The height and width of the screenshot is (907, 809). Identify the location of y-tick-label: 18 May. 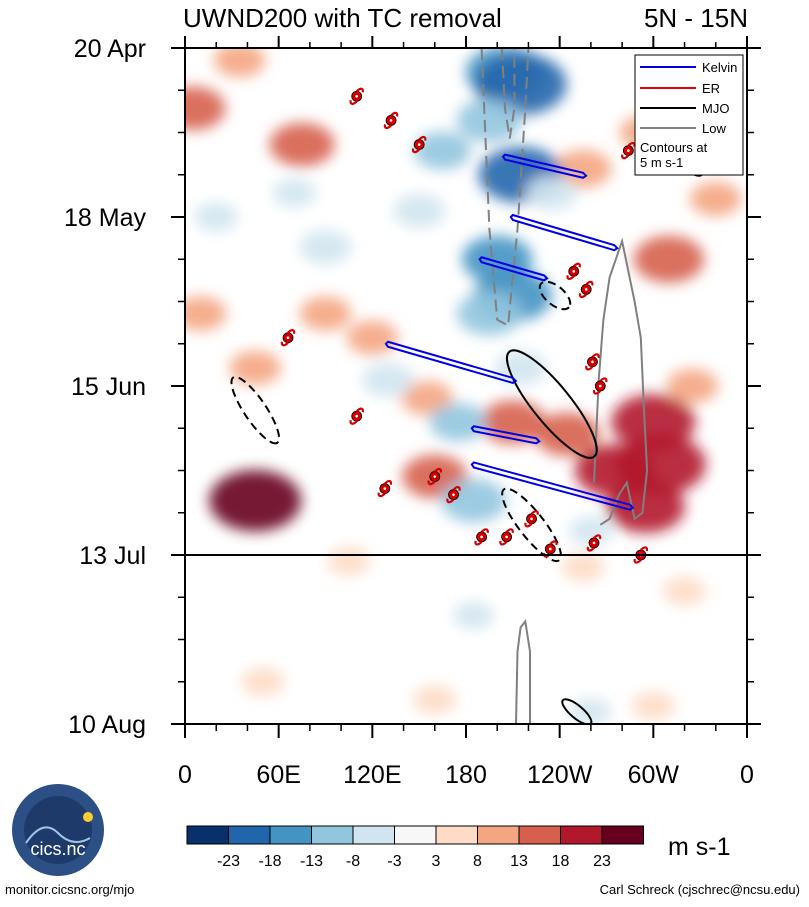
(105, 218).